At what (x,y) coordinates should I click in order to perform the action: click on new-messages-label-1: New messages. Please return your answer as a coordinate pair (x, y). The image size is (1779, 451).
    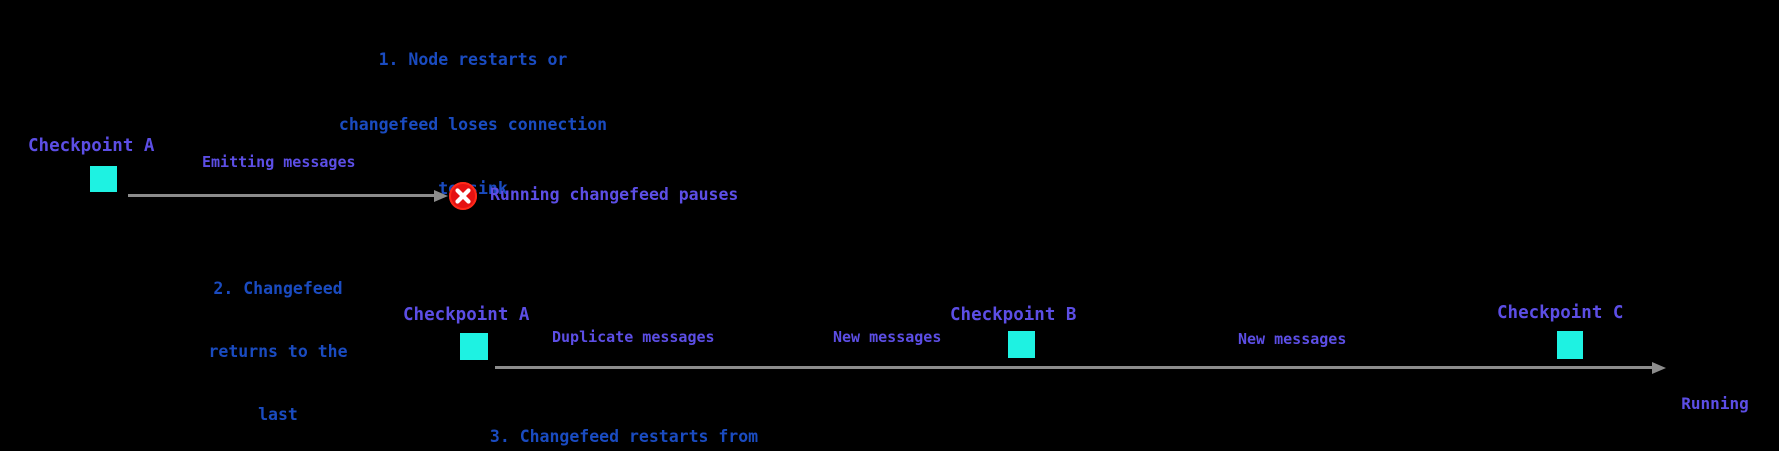
    Looking at the image, I should click on (887, 337).